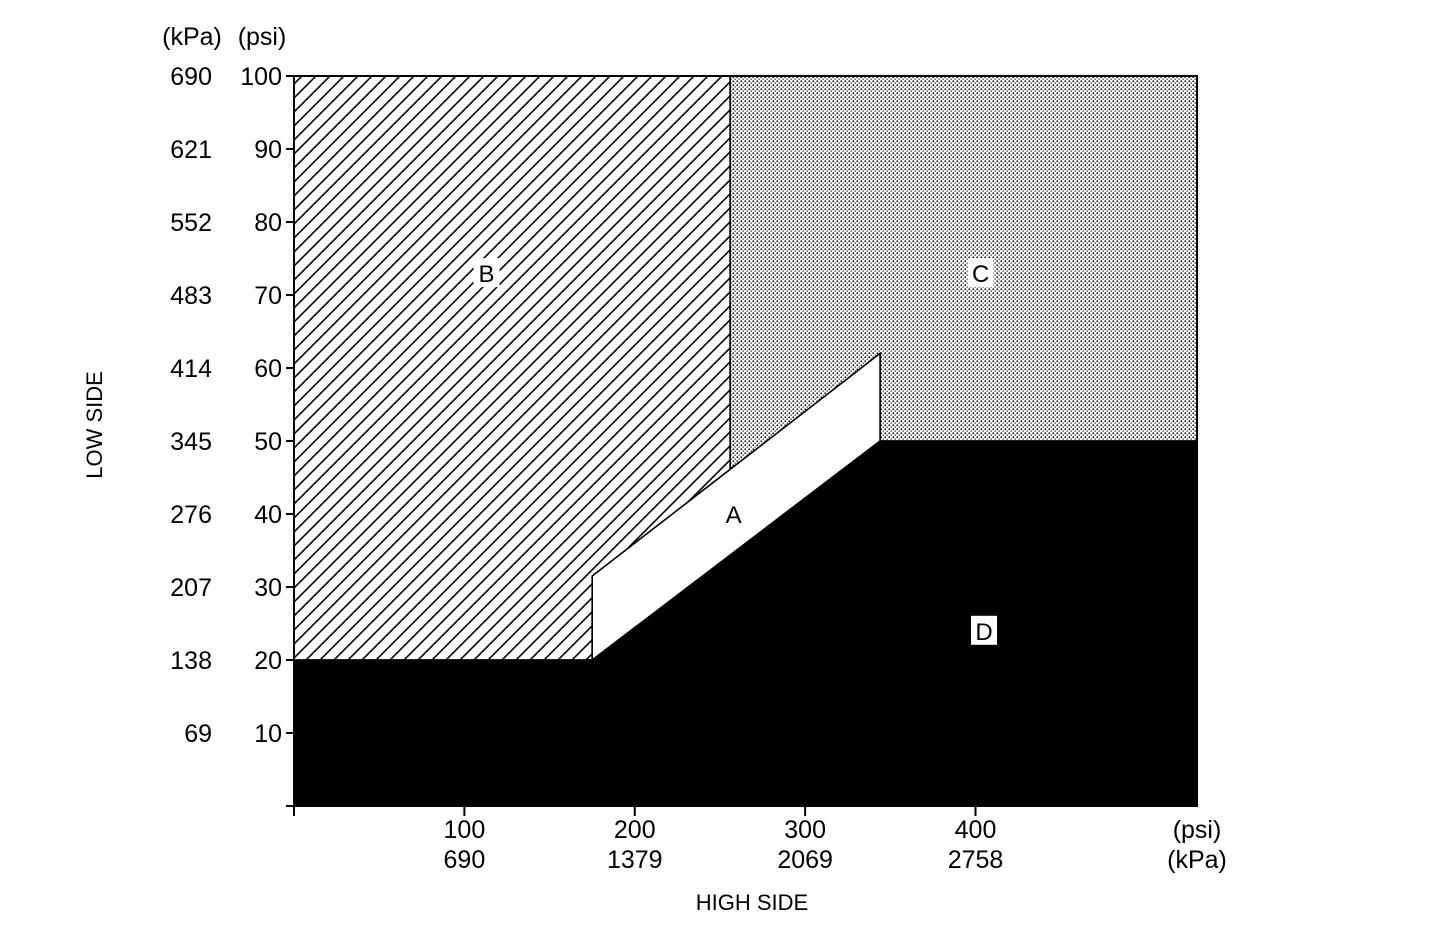 Image resolution: width=1440 pixels, height=934 pixels. I want to click on y-tick-label-kpa: 621, so click(191, 150).